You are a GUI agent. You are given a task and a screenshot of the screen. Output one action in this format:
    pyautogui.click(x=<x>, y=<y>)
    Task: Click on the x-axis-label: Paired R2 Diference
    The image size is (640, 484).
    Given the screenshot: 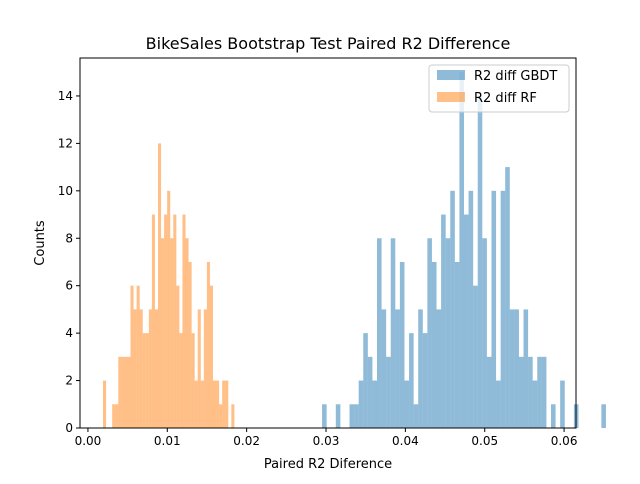 What is the action you would take?
    pyautogui.click(x=328, y=464)
    